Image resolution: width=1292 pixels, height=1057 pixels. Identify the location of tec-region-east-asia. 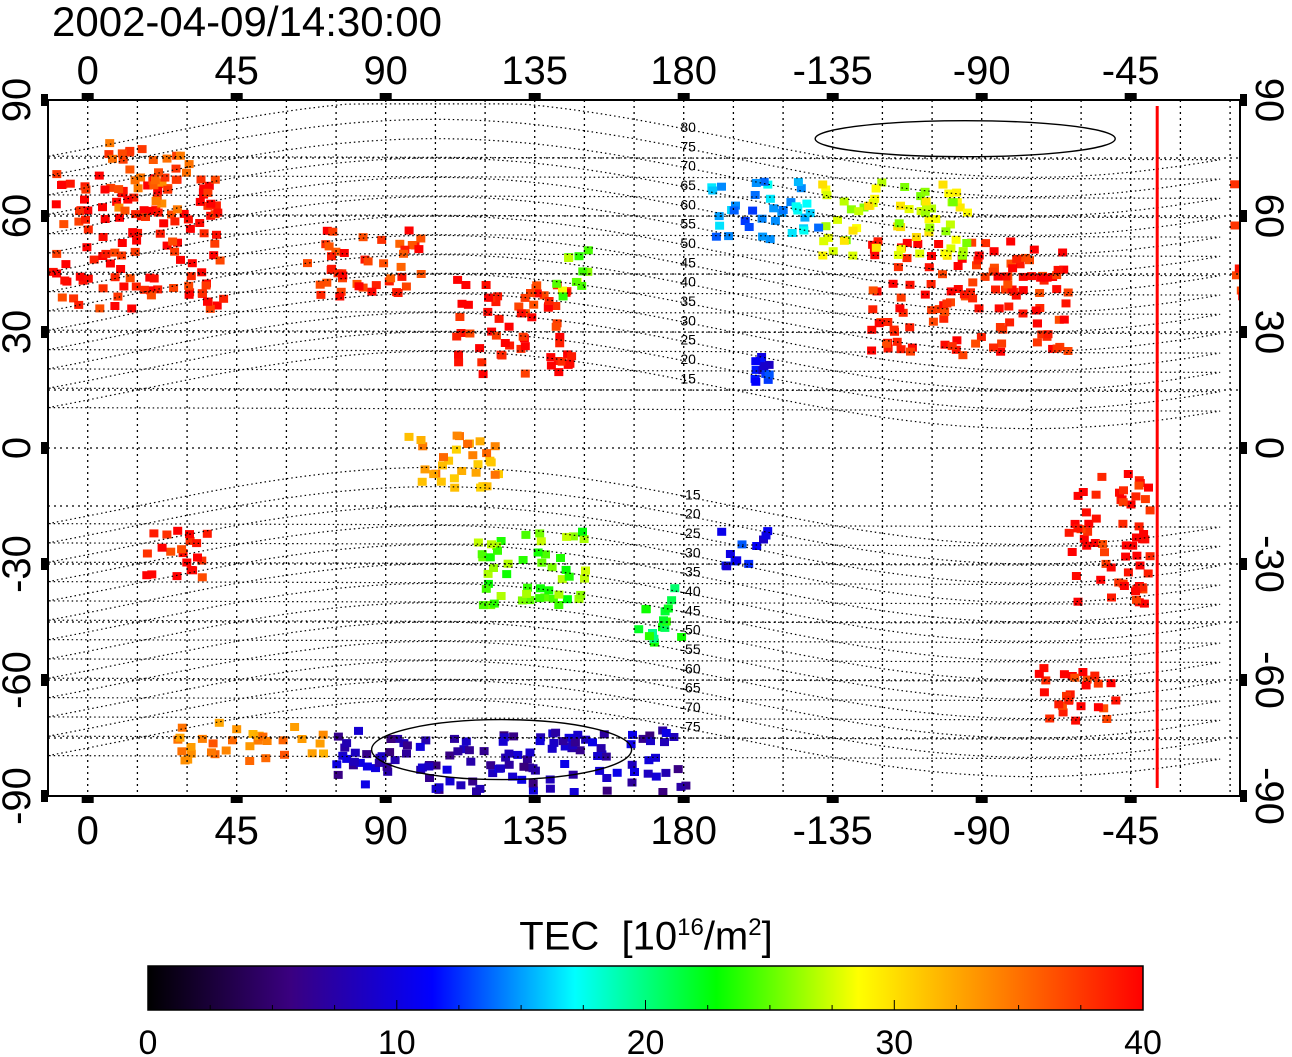
(514, 327).